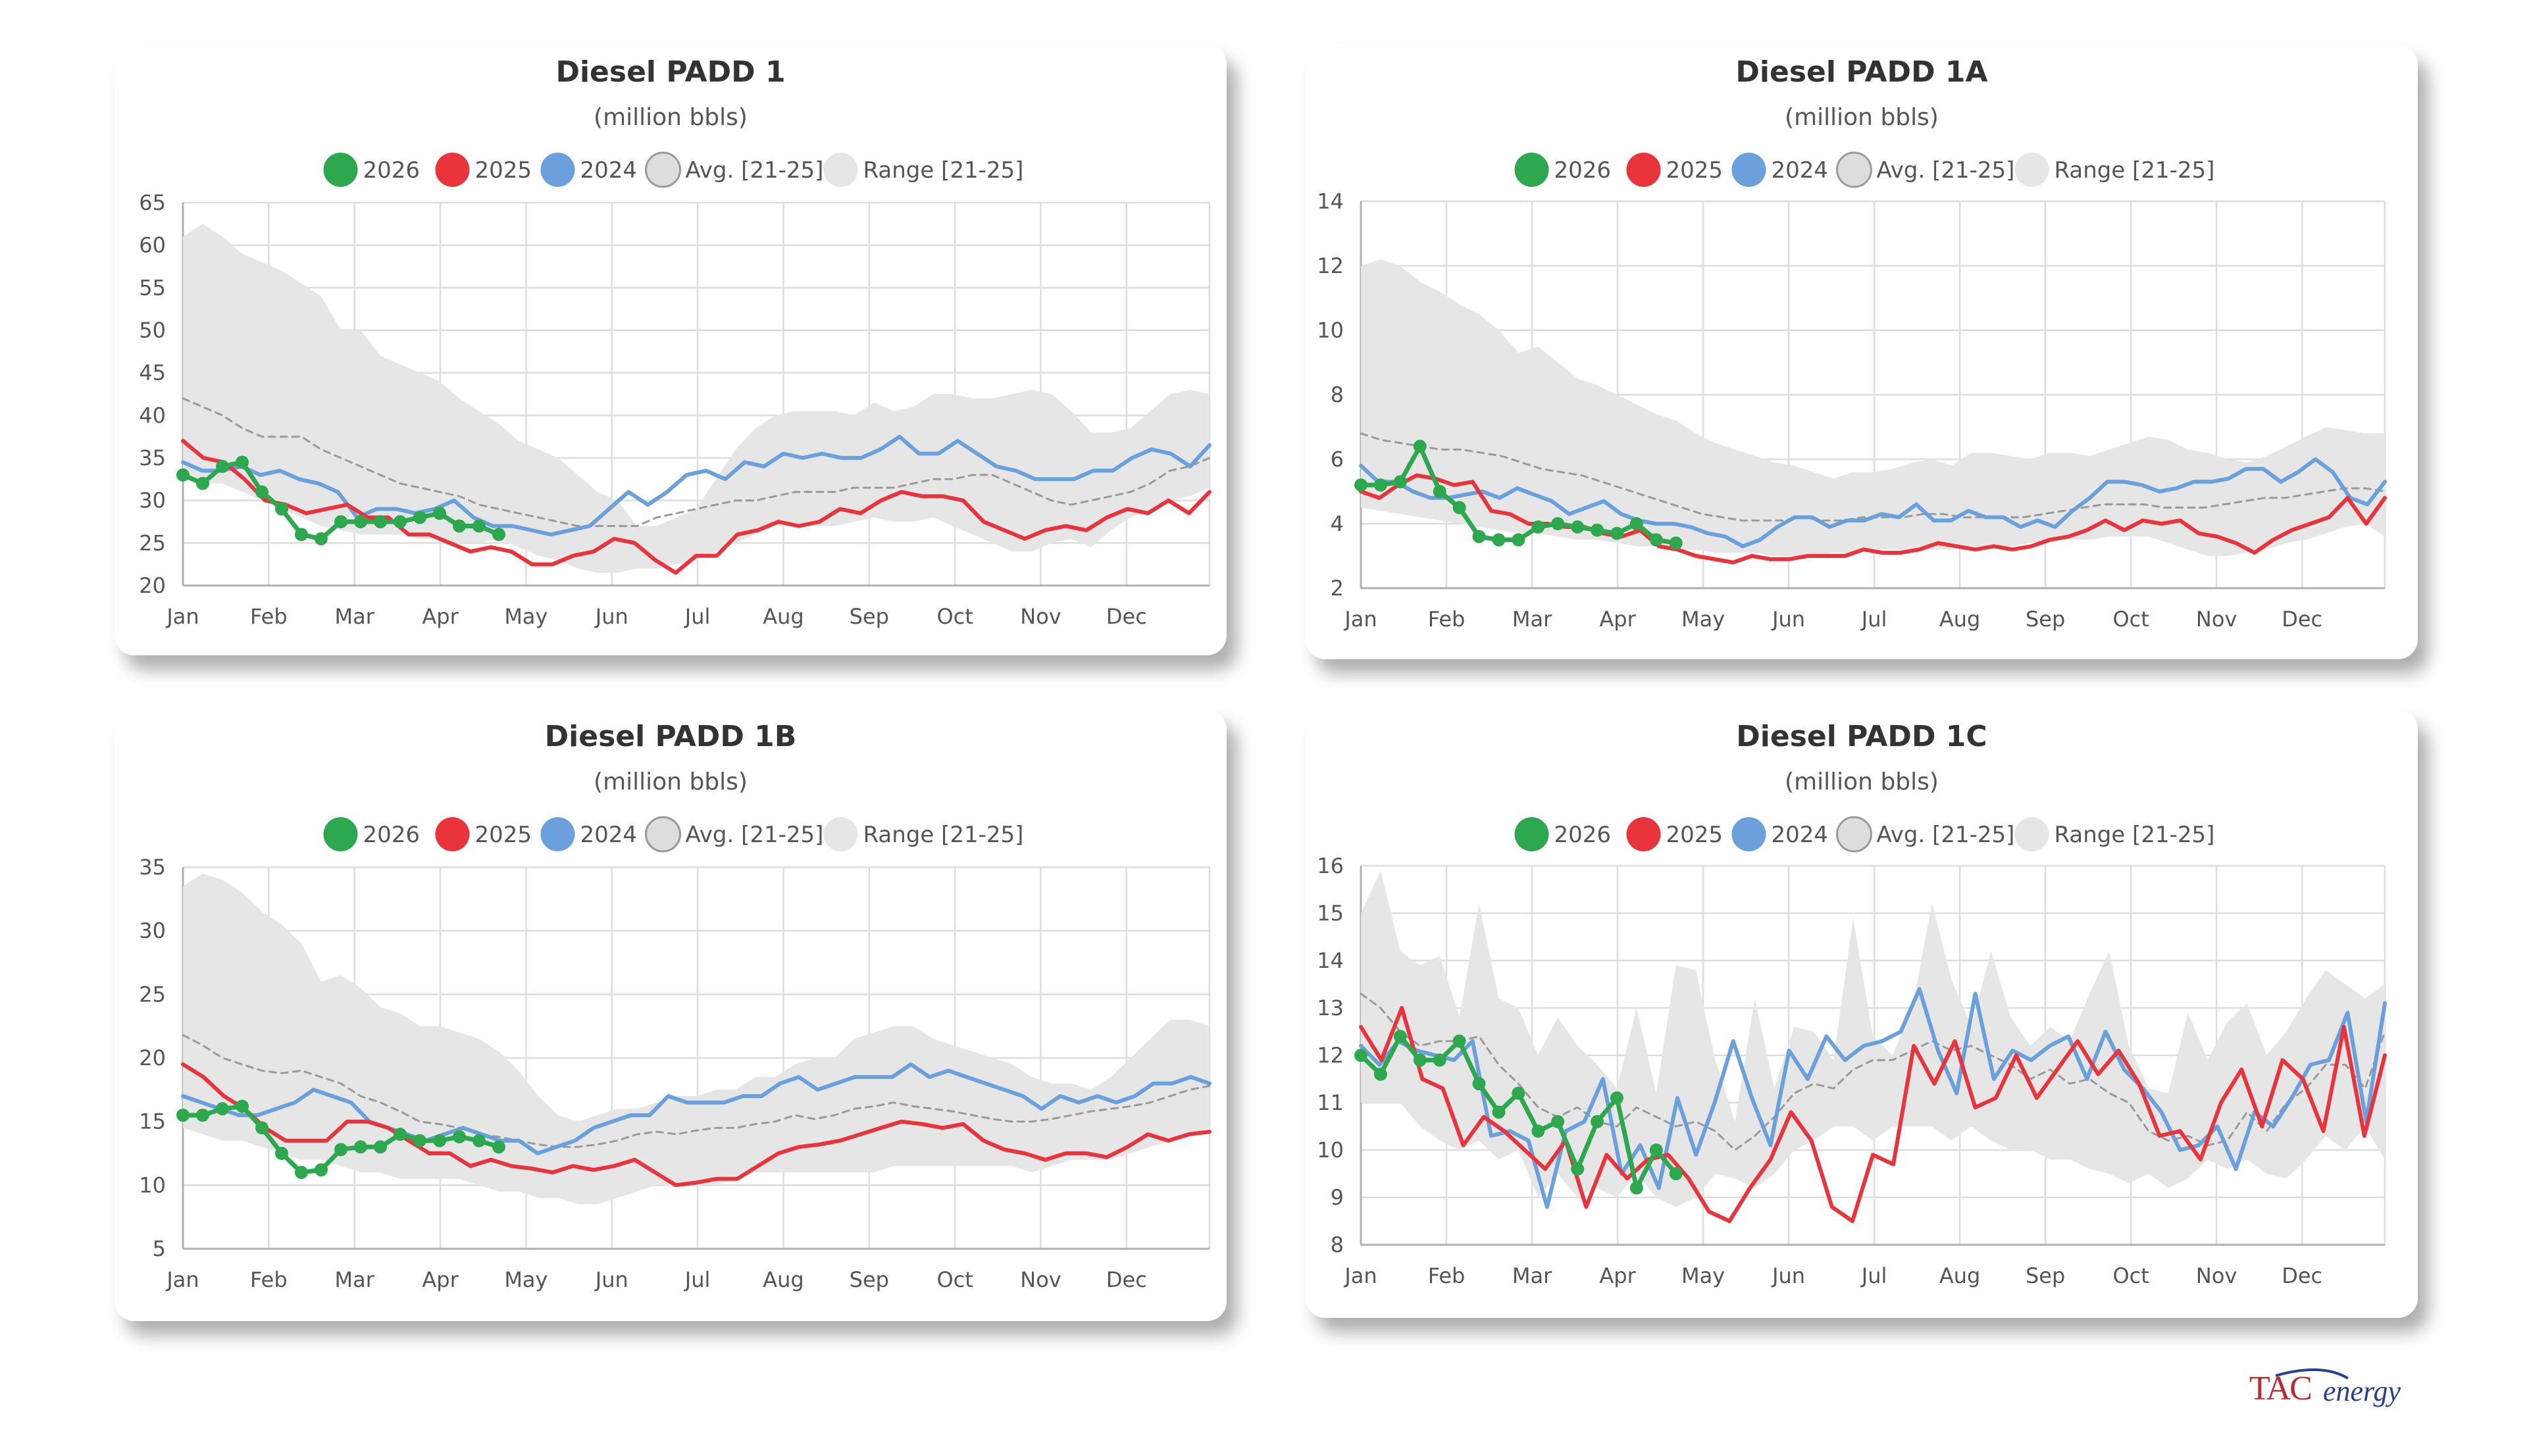  What do you see at coordinates (1337, 1197) in the screenshot?
I see `y-tick-label: 9` at bounding box center [1337, 1197].